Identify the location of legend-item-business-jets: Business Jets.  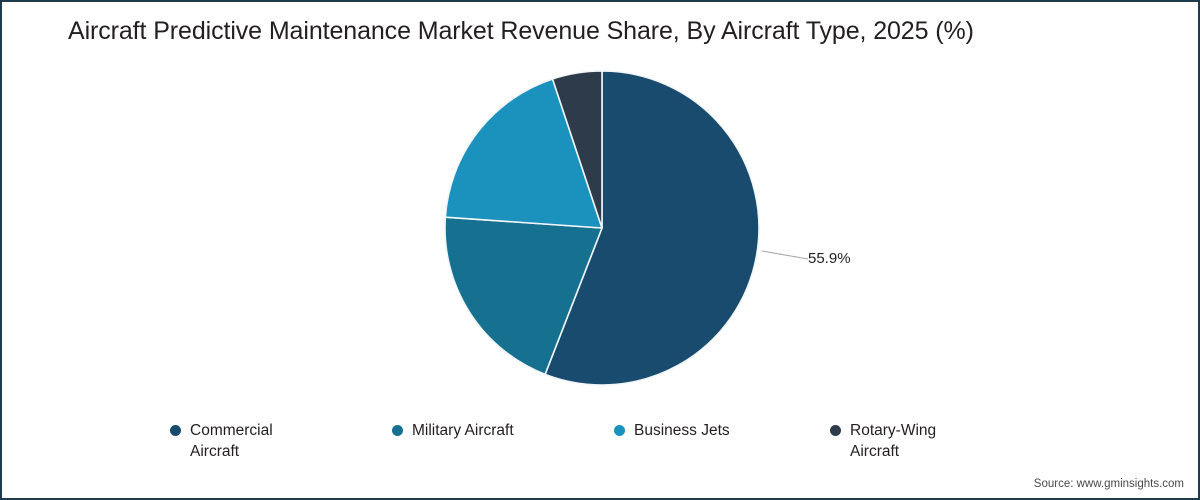
(672, 430).